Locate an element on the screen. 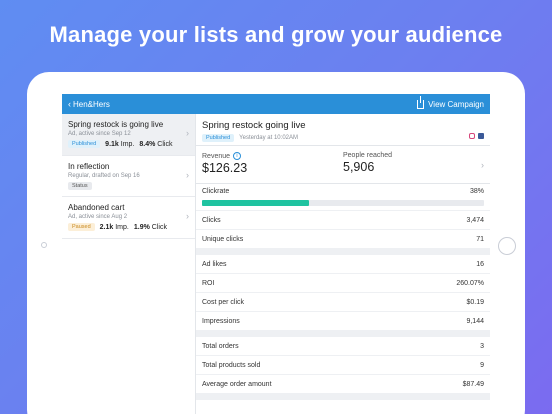  campaign-subtitle: Regular, drafted on Sep 16 is located at coordinates (104, 175).